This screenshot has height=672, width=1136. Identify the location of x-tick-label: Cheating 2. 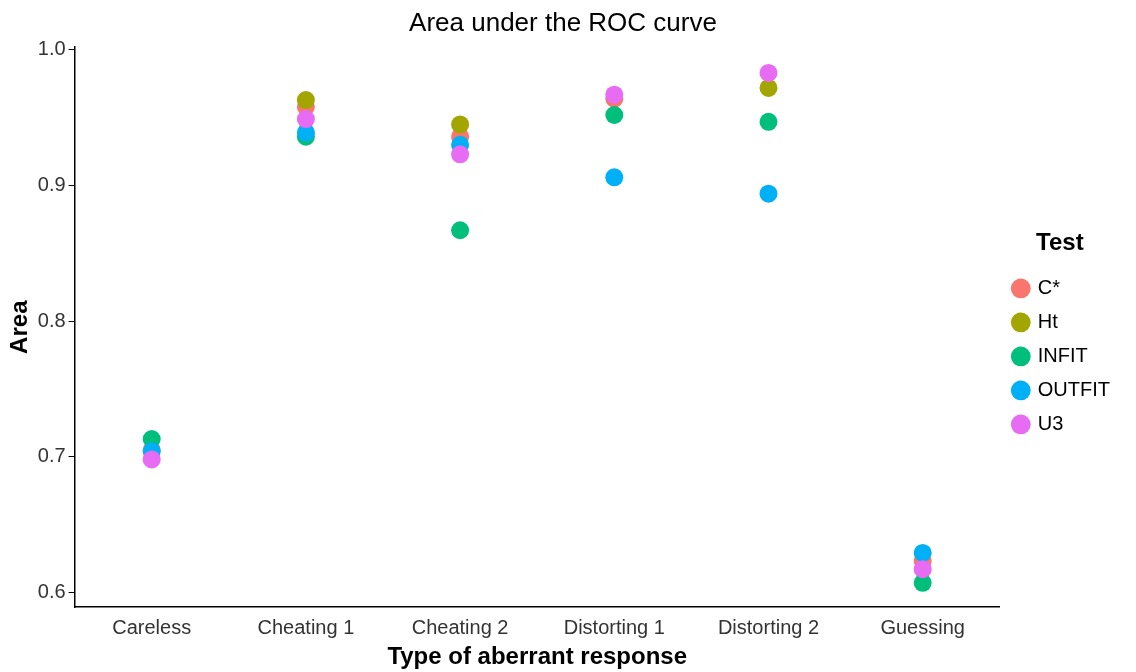
(460, 626).